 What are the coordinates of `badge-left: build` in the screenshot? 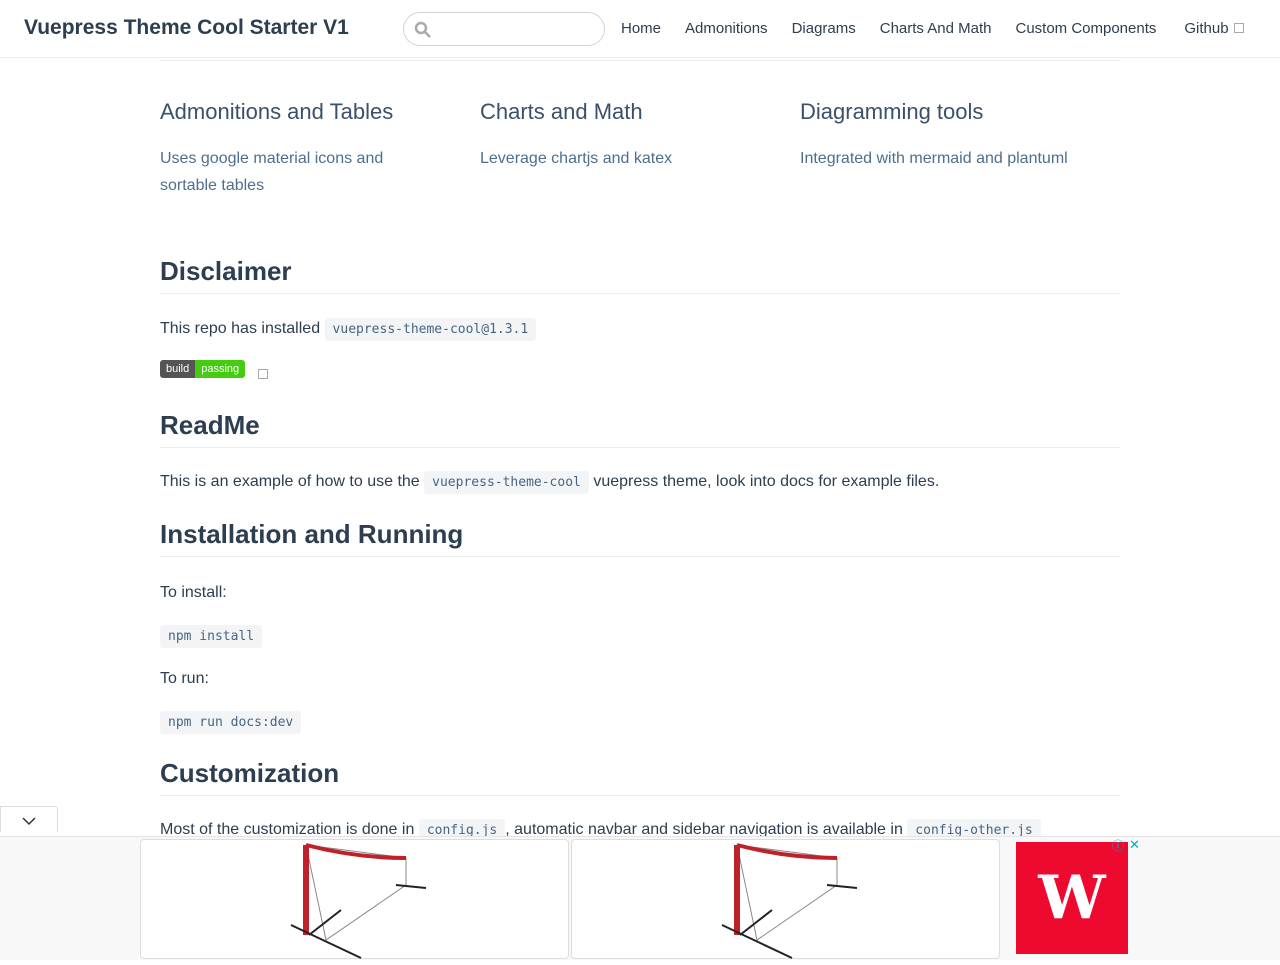 It's located at (178, 369).